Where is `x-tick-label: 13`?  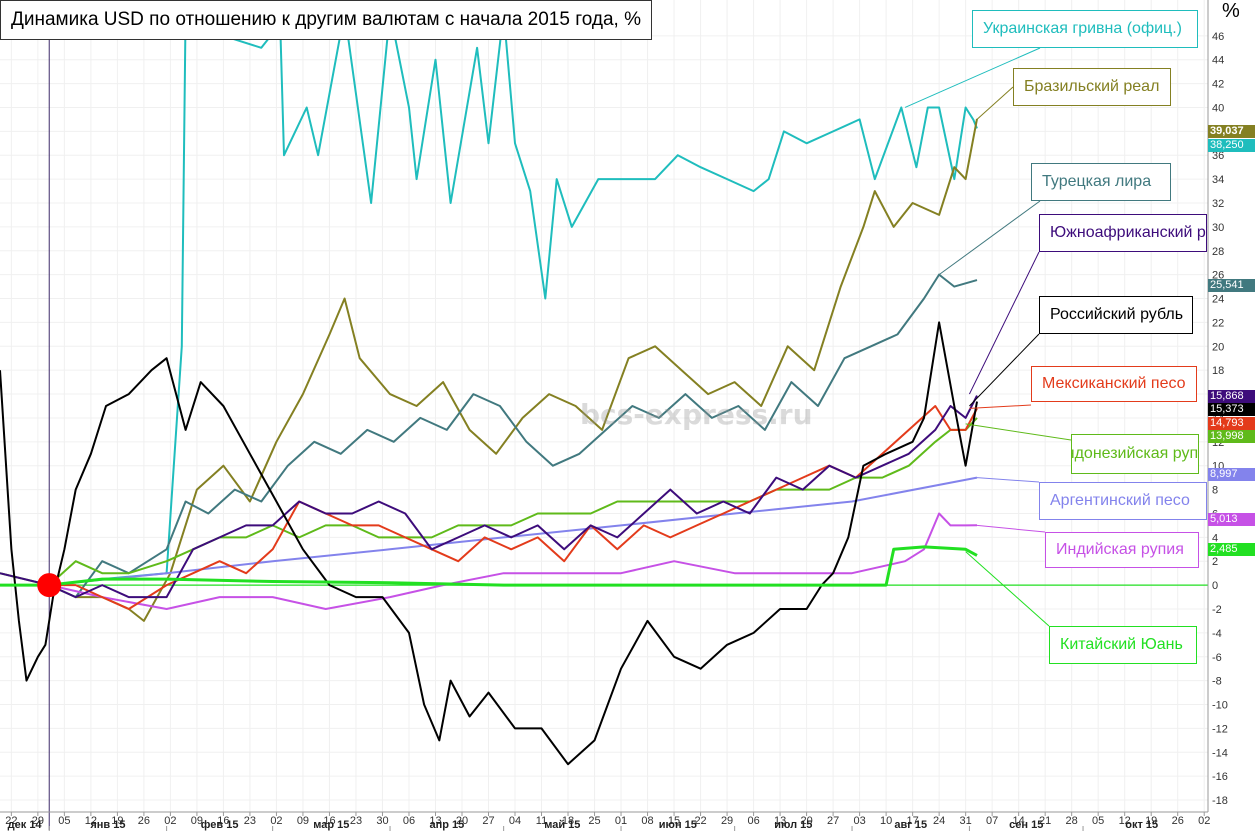
x-tick-label: 13 is located at coordinates (780, 821).